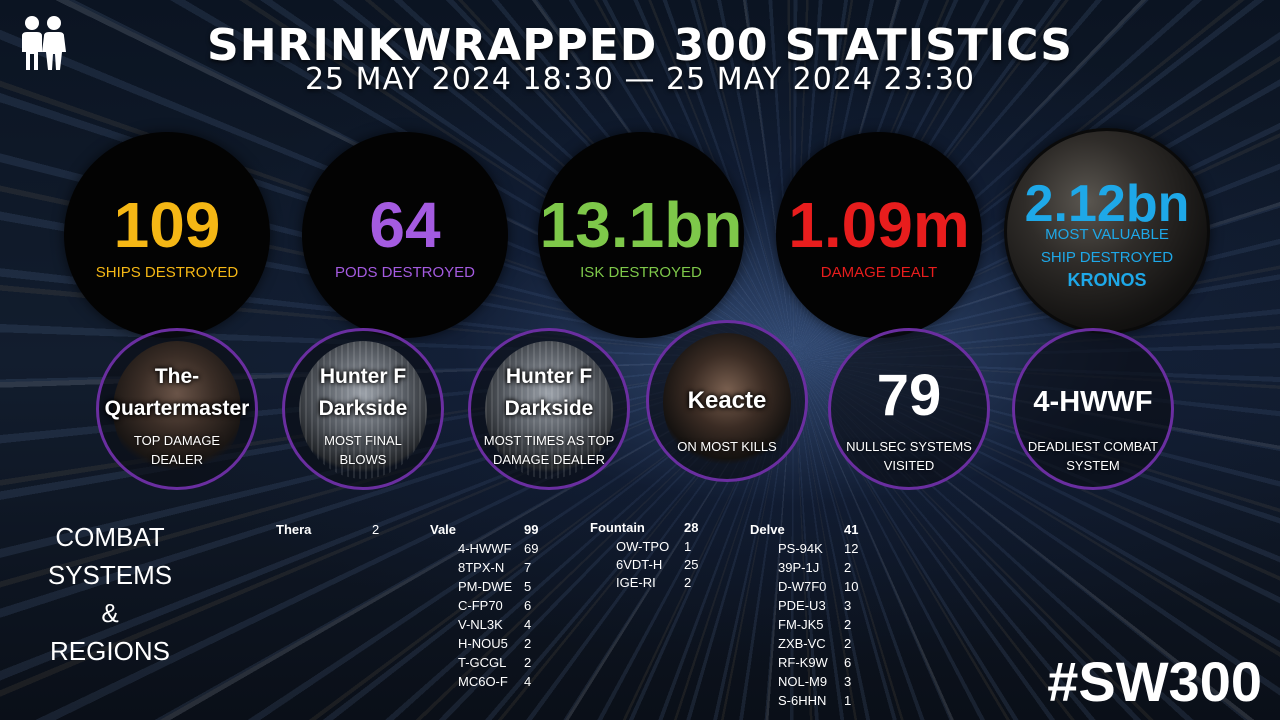 This screenshot has height=720, width=1280. I want to click on region-count: 28, so click(691, 527).